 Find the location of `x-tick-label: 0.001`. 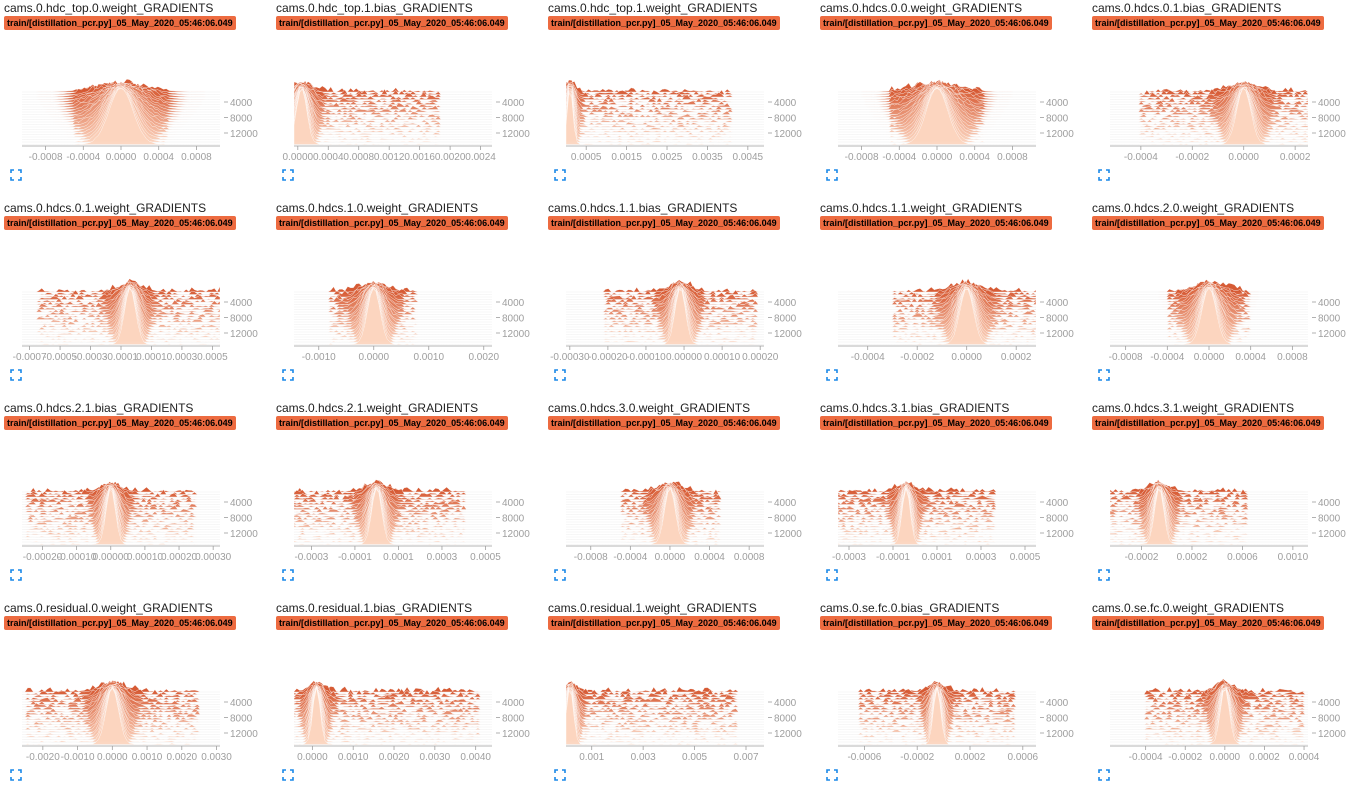

x-tick-label: 0.001 is located at coordinates (591, 756).